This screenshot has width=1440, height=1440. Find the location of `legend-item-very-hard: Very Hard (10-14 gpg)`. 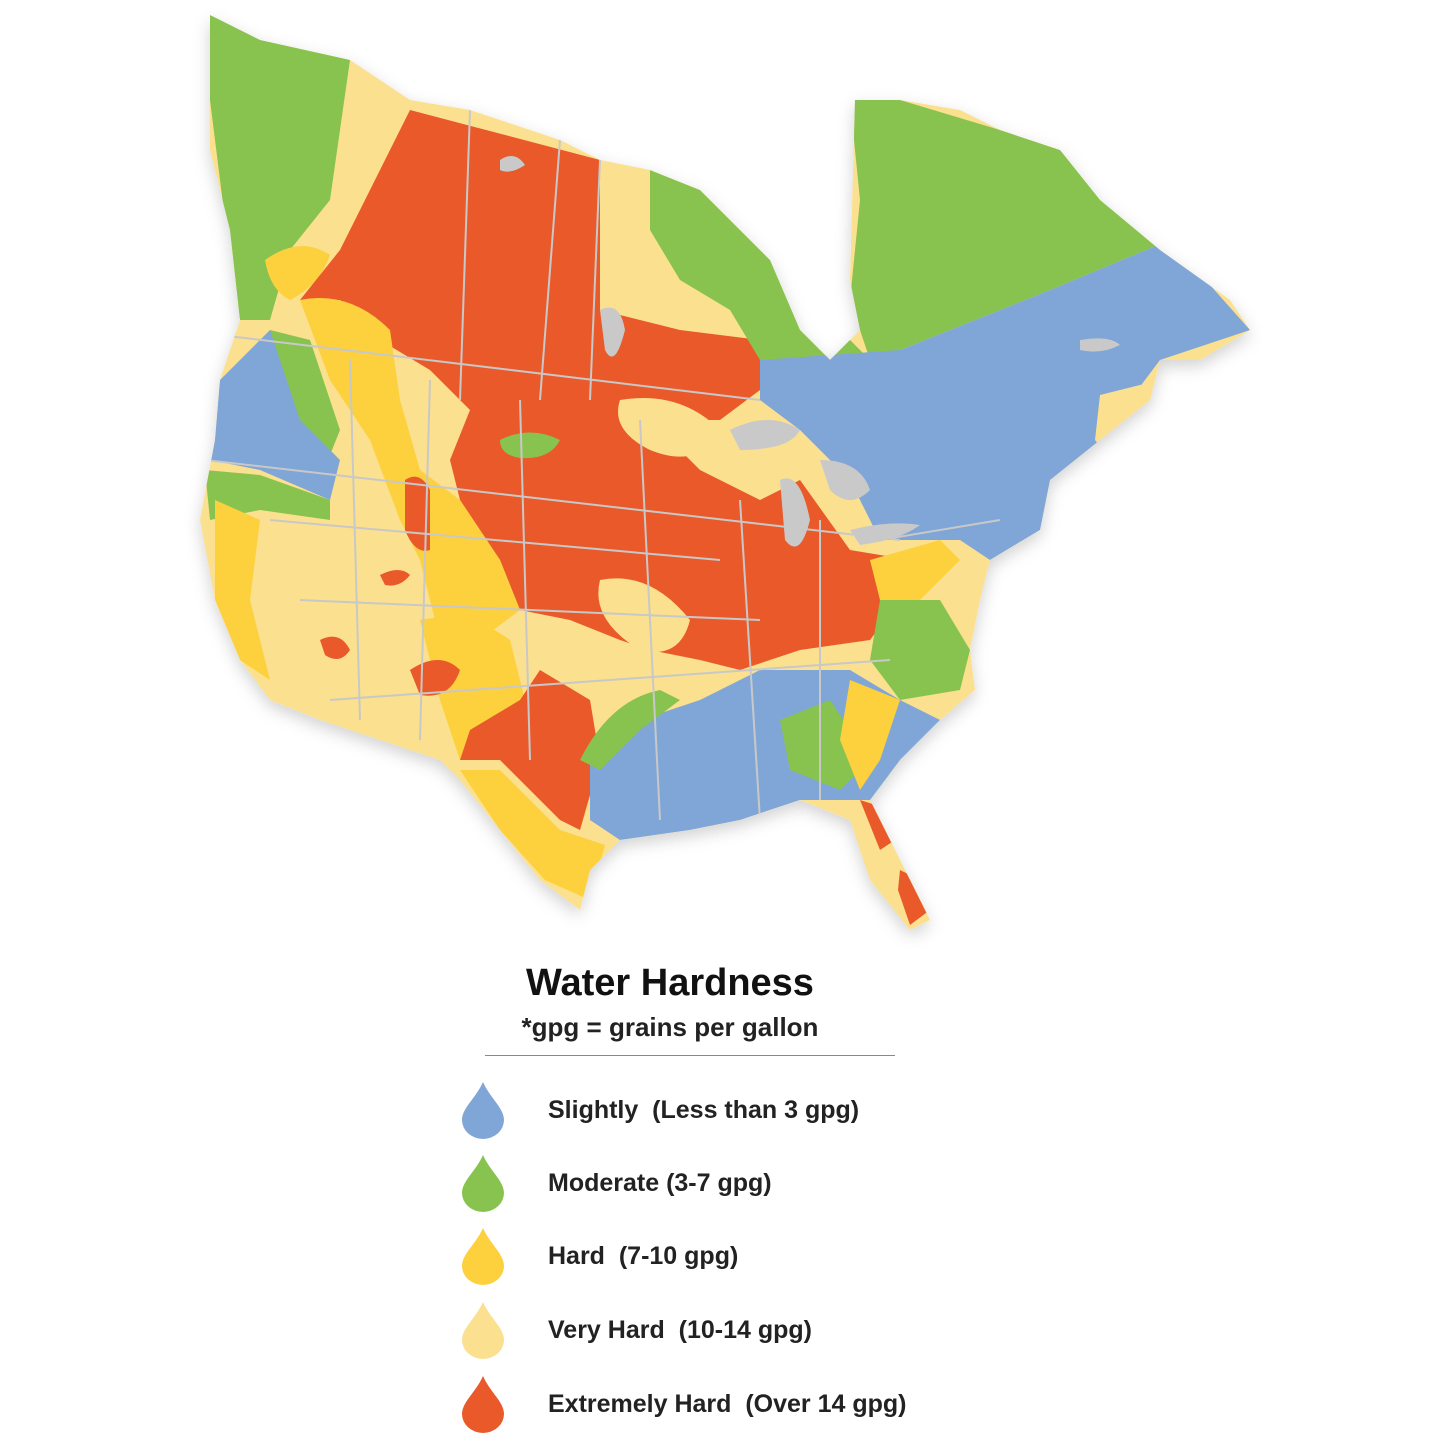

legend-item-very-hard: Very Hard (10-14 gpg) is located at coordinates (635, 1330).